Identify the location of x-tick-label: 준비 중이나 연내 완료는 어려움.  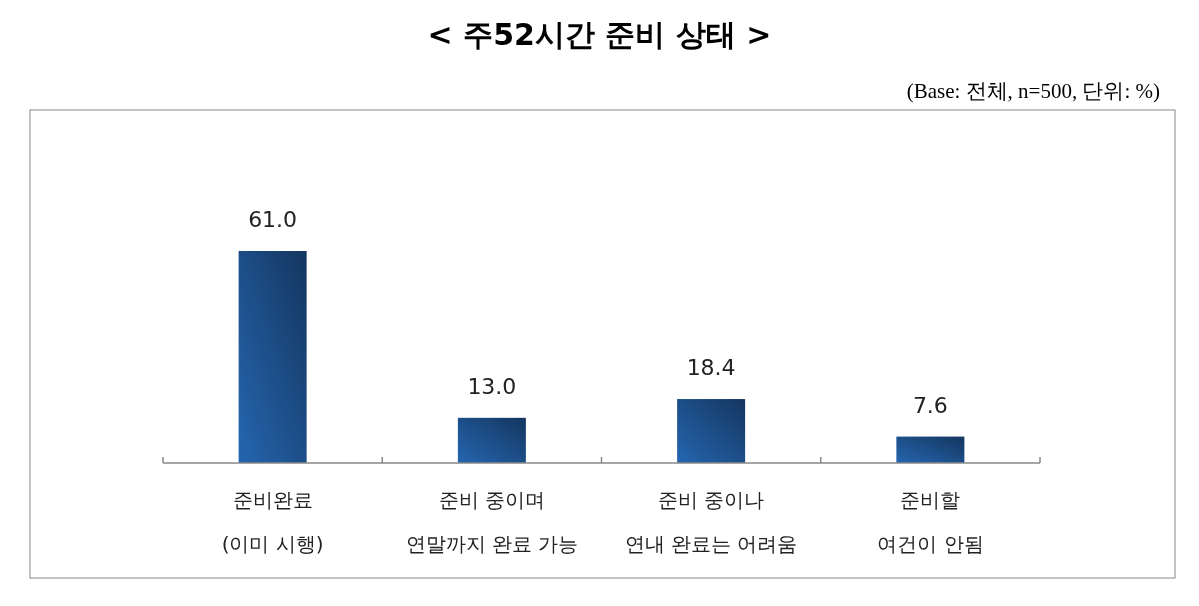
(711, 522).